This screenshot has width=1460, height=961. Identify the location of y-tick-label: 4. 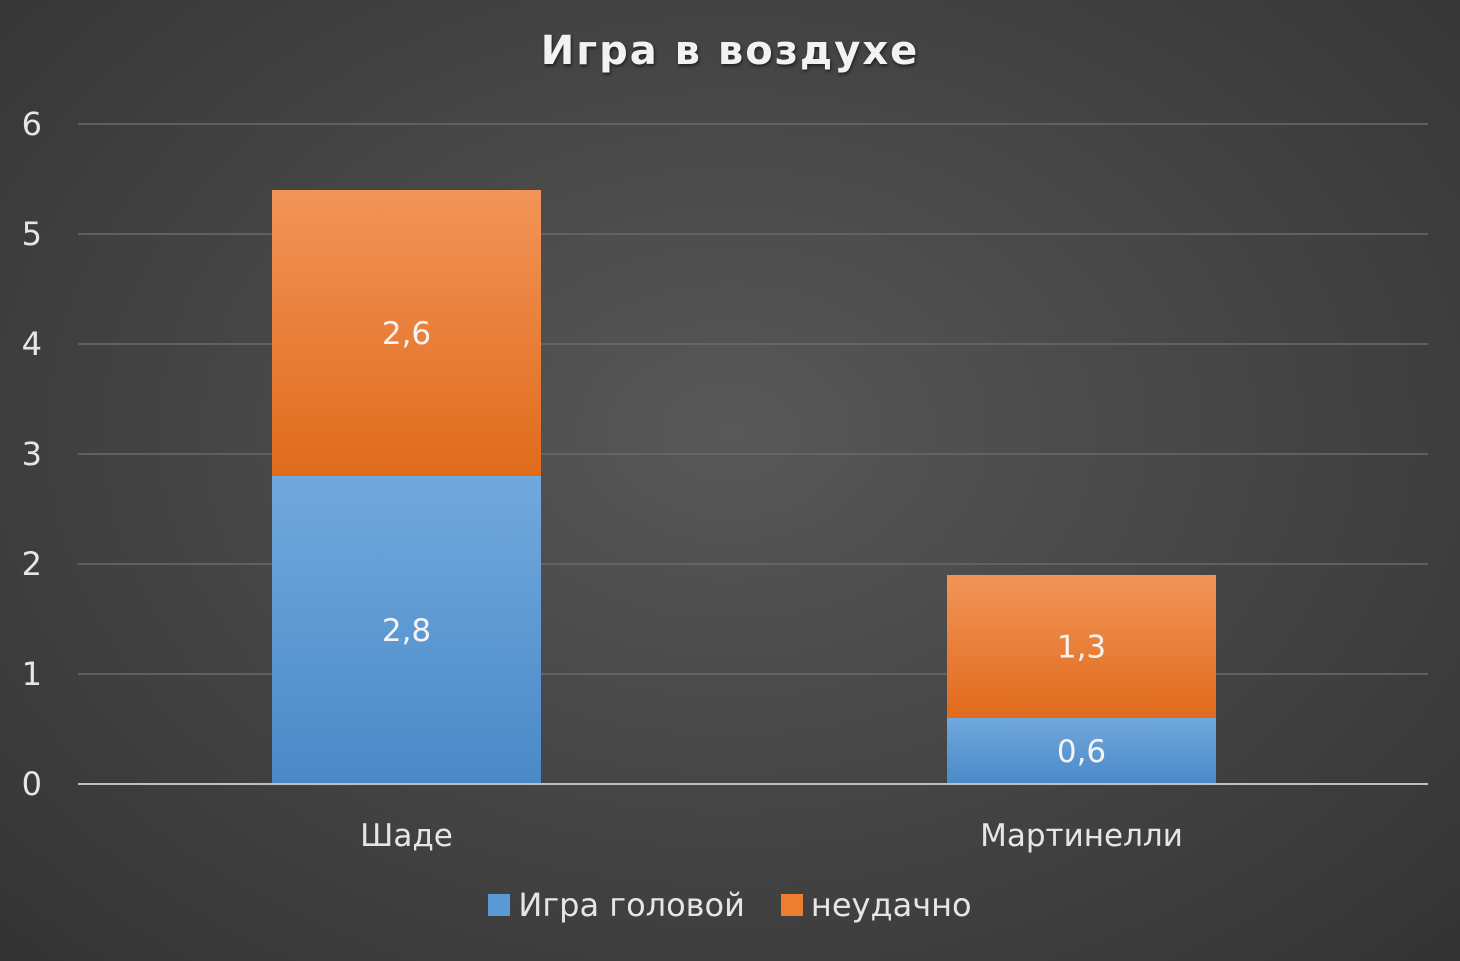
(32, 344).